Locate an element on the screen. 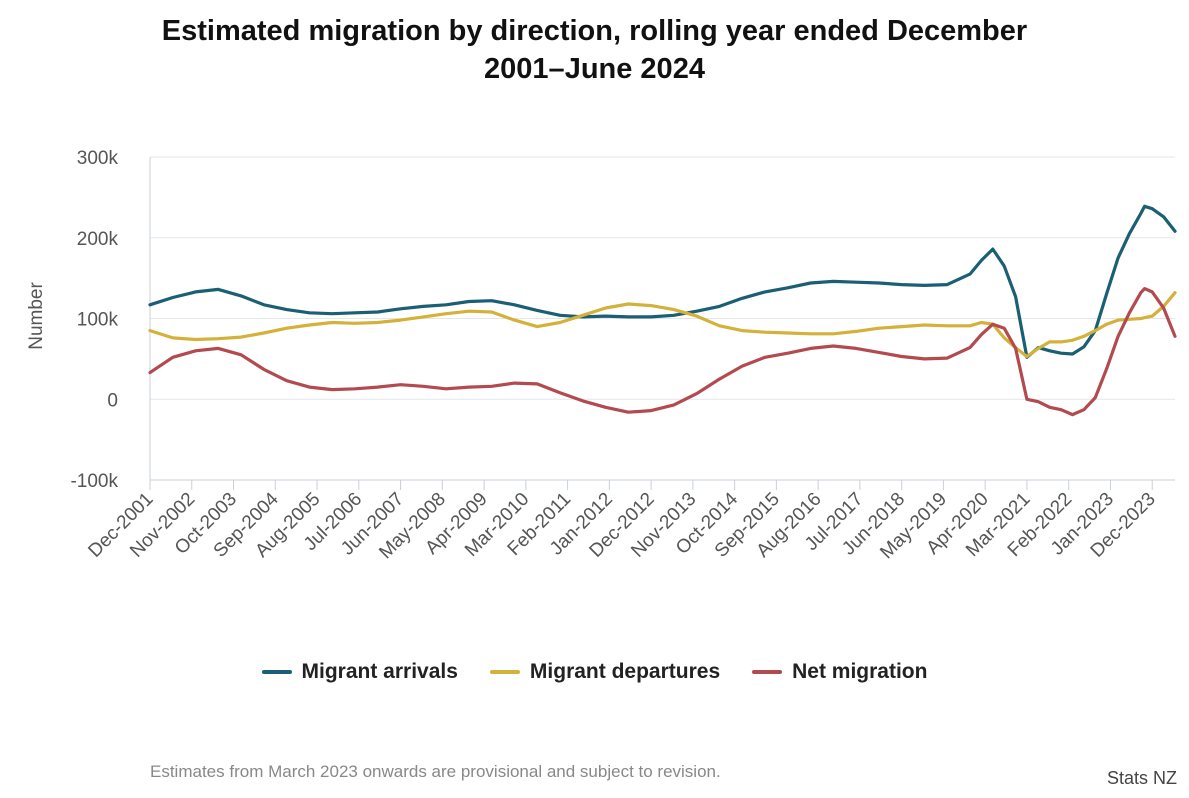 This screenshot has height=798, width=1189. legend-label: Migrant arrivals is located at coordinates (379, 671).